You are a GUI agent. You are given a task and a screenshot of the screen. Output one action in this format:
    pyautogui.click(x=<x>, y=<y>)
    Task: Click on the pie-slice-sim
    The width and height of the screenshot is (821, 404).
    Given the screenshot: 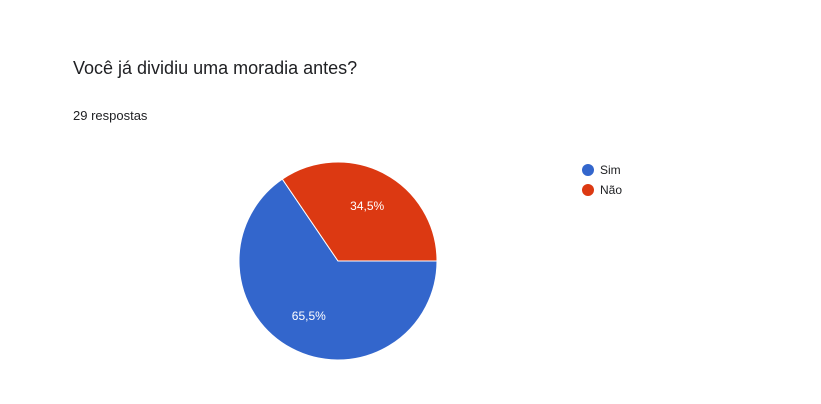 What is the action you would take?
    pyautogui.click(x=338, y=269)
    